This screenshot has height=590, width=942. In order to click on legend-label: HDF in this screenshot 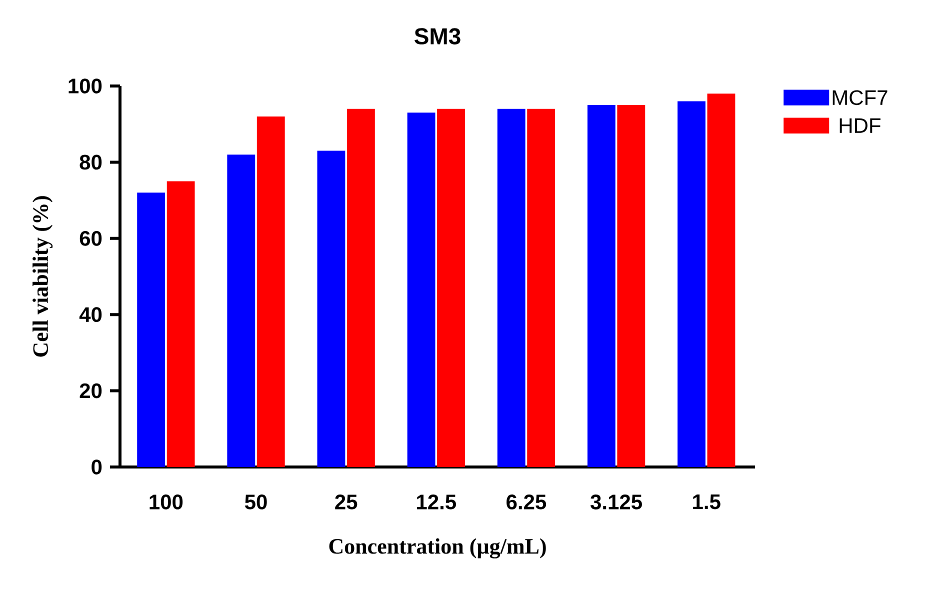, I will do `click(860, 125)`.